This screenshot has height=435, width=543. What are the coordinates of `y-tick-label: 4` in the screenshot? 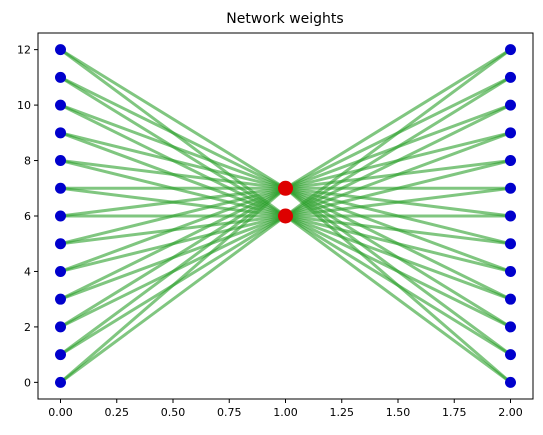 It's located at (27, 271).